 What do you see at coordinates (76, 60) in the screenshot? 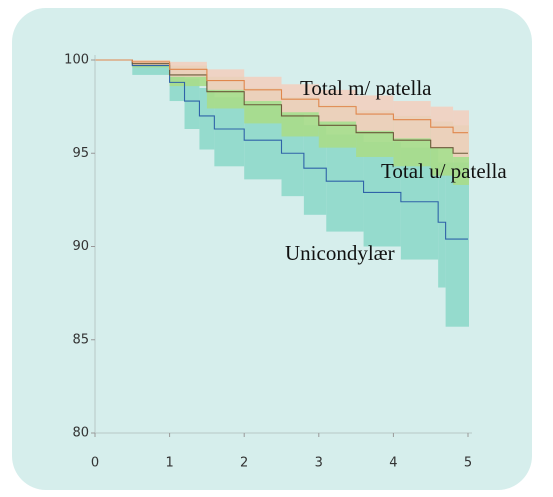
I see `y-tick-label: 100` at bounding box center [76, 60].